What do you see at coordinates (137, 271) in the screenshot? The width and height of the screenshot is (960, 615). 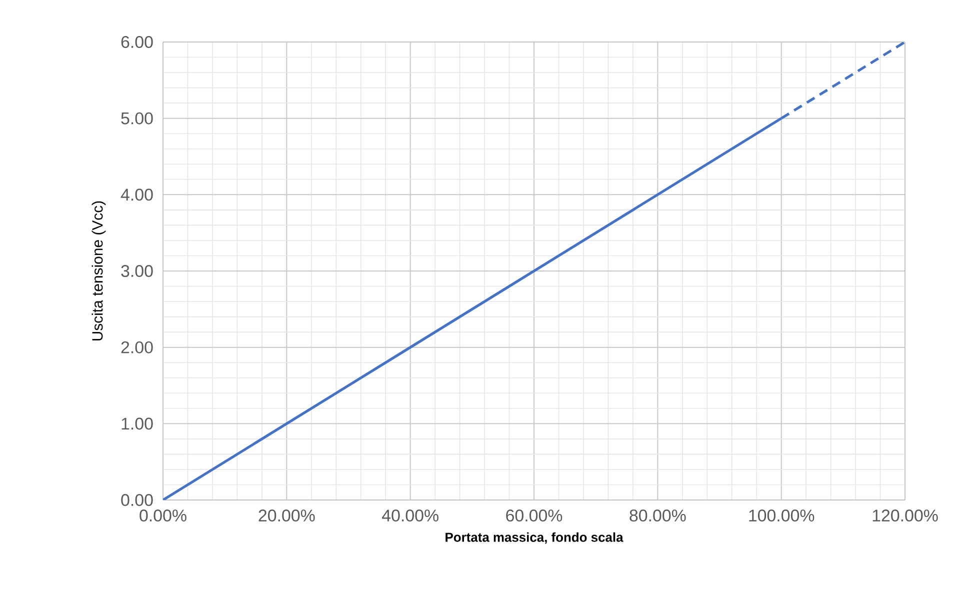 I see `y-tick-label: 3.00` at bounding box center [137, 271].